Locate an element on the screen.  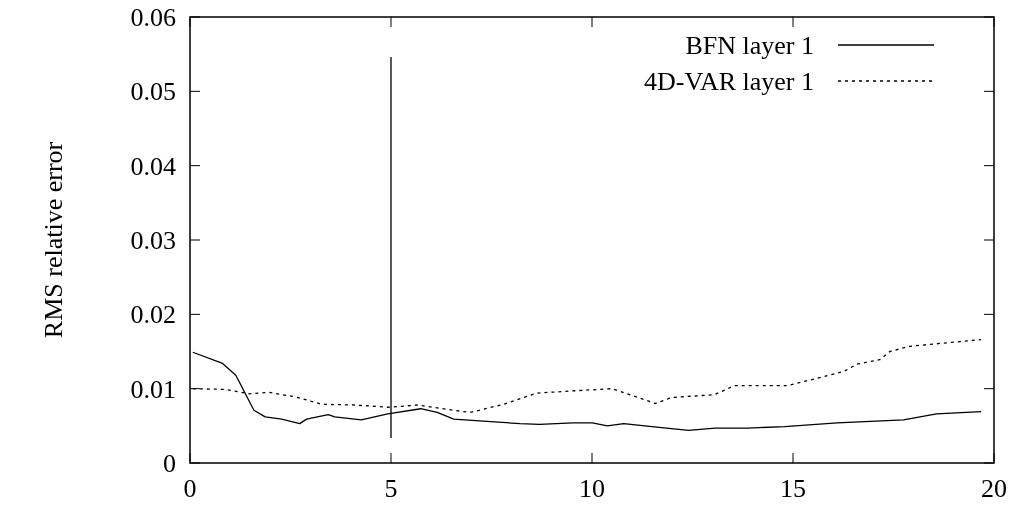
x-tick-label: 10 is located at coordinates (592, 488).